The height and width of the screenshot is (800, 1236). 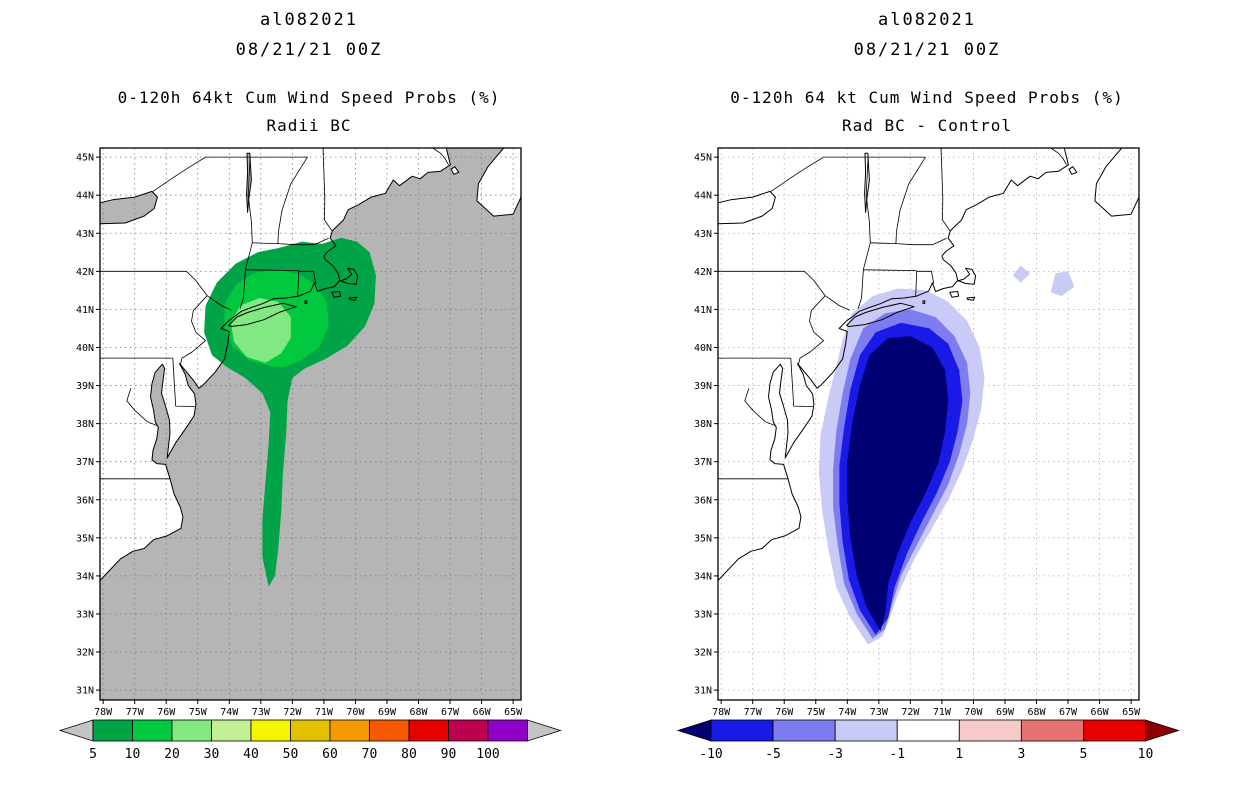 I want to click on map-title-line-2: Radii BC, so click(x=309, y=125).